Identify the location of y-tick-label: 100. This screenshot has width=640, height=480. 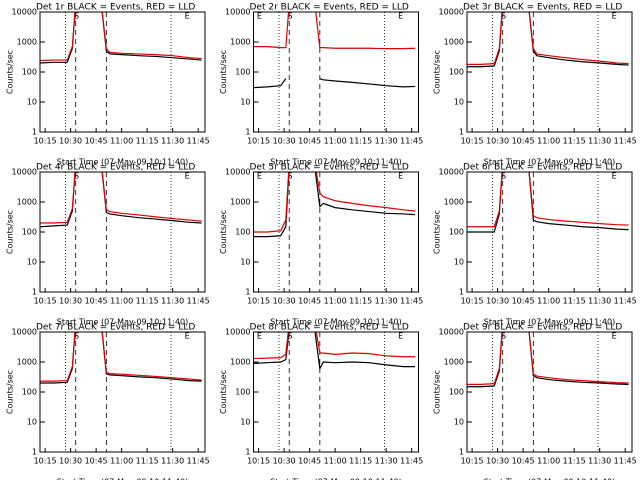
(242, 72).